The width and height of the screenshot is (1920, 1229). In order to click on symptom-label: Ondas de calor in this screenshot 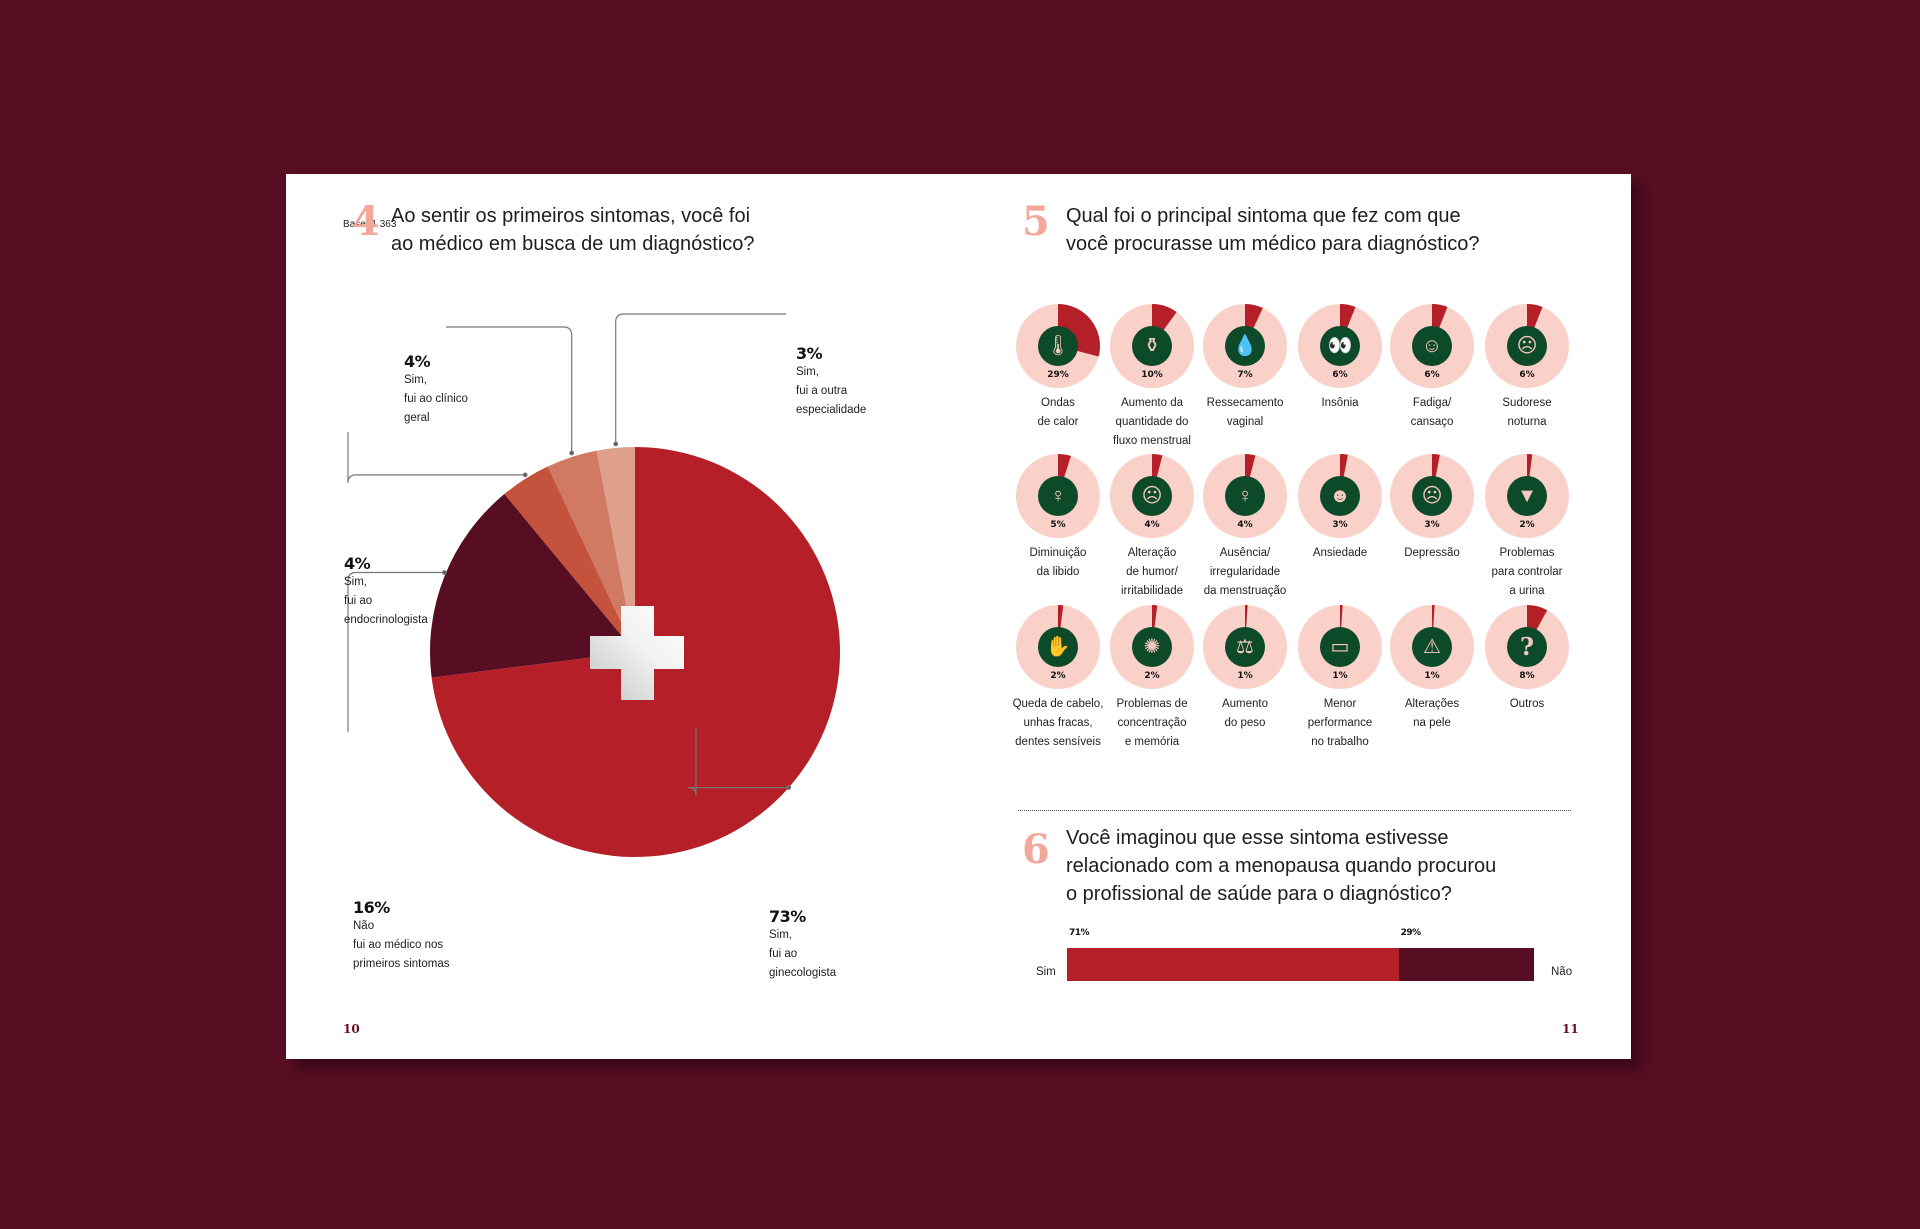, I will do `click(1058, 413)`.